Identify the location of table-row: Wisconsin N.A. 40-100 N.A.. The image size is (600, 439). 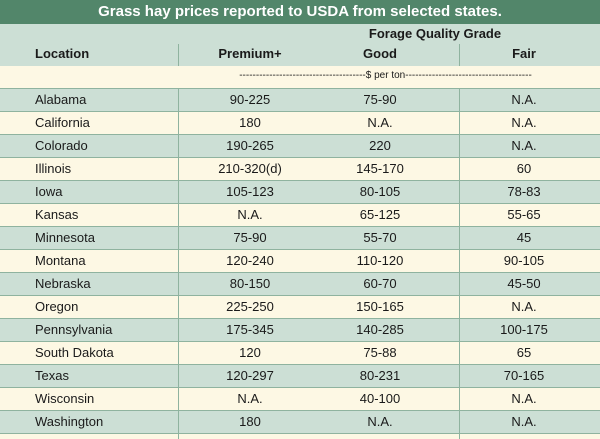
(300, 399).